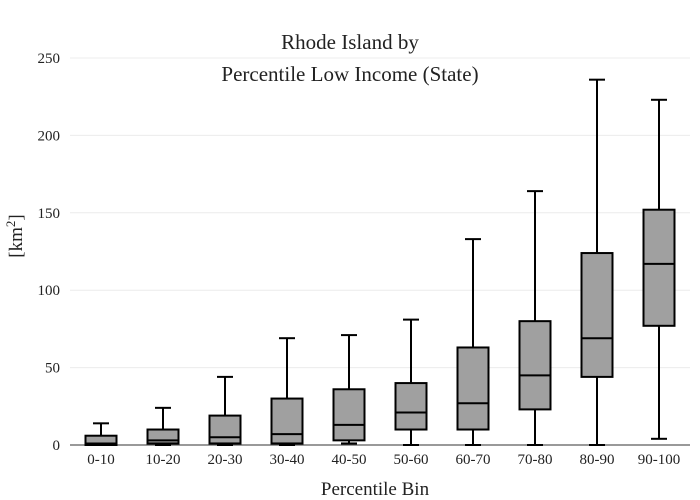  What do you see at coordinates (16, 242) in the screenshot?
I see `y-axis-label-base: [km` at bounding box center [16, 242].